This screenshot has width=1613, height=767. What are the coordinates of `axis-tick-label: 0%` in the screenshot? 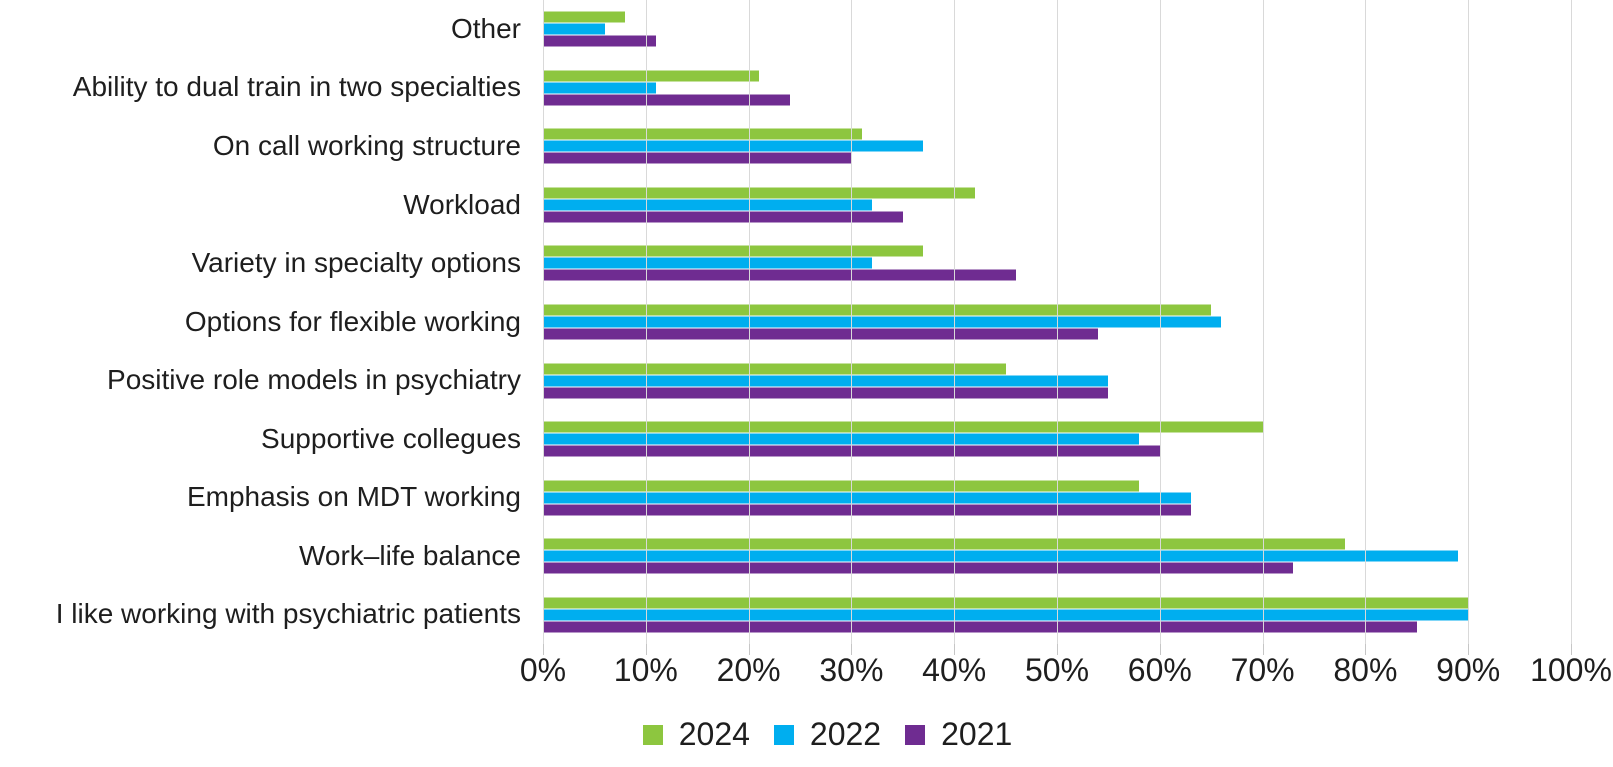 It's located at (543, 670).